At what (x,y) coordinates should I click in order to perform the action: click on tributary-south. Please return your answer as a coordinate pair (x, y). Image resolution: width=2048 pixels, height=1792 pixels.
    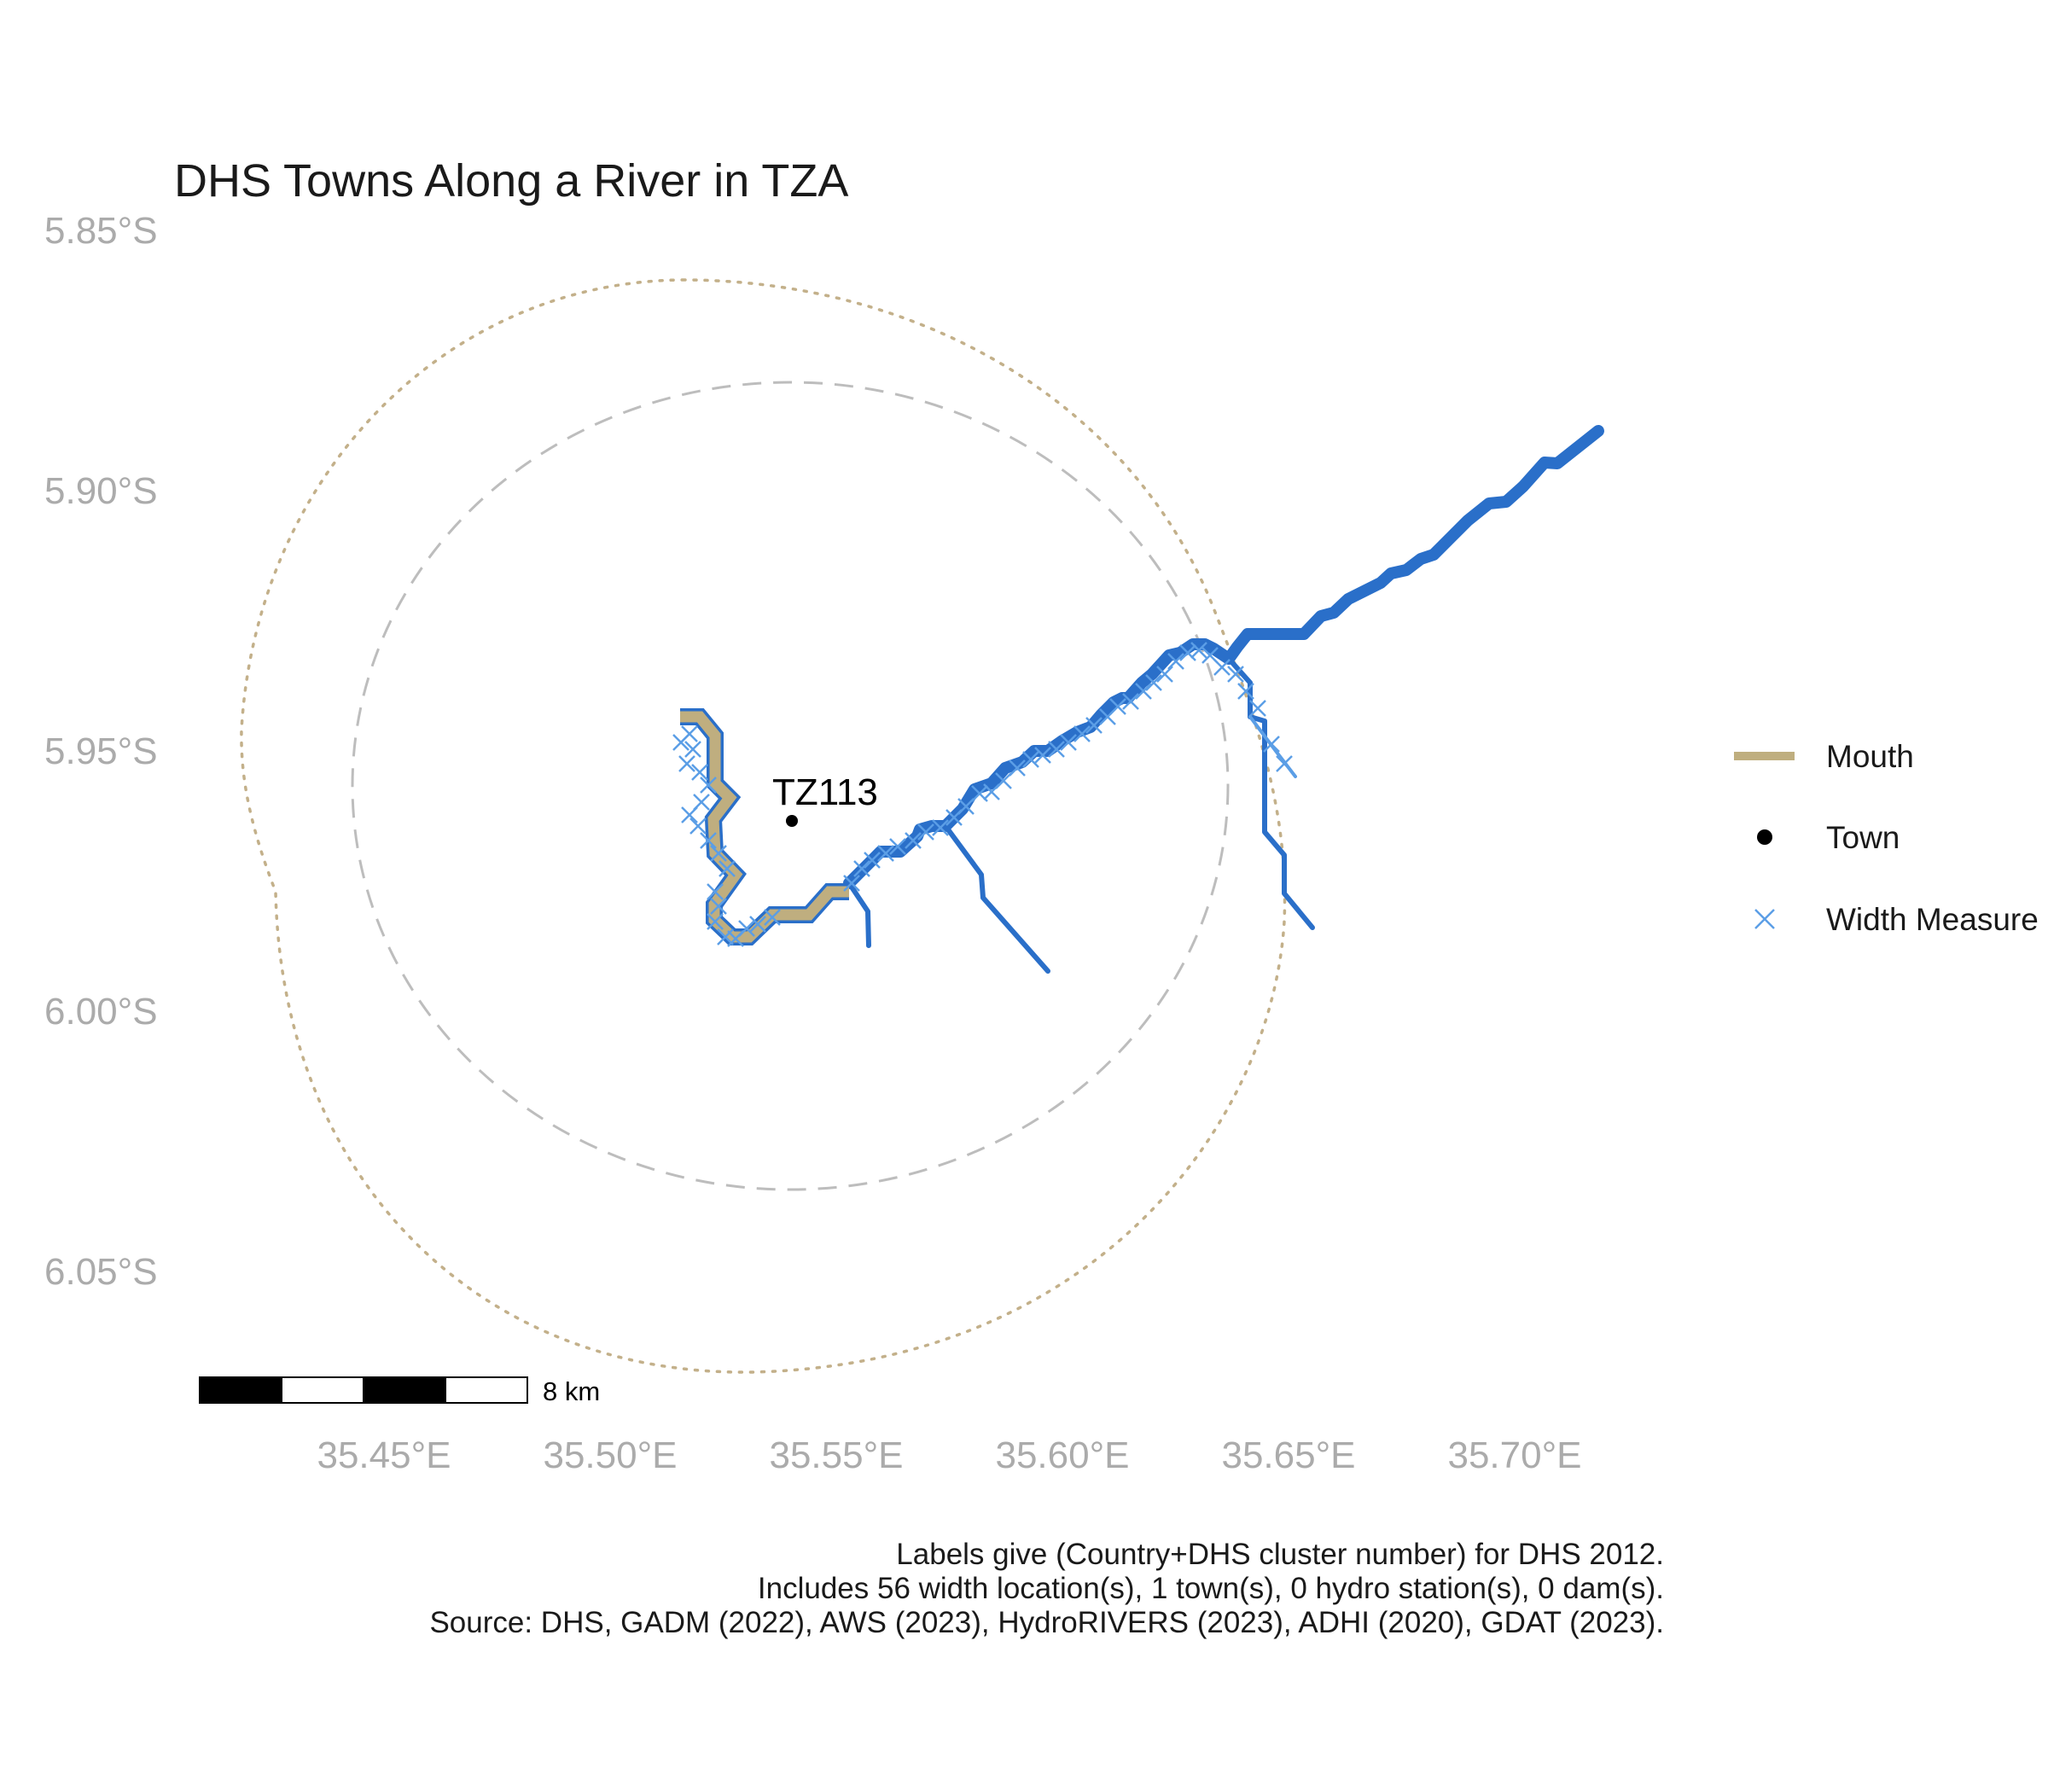
    Looking at the image, I should click on (997, 899).